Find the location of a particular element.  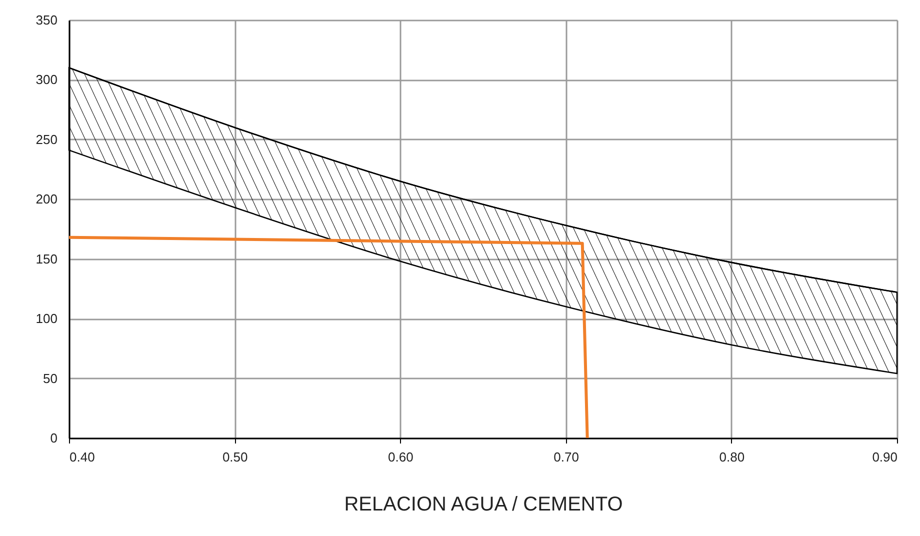

x-tick-label: 0.70 is located at coordinates (566, 457).